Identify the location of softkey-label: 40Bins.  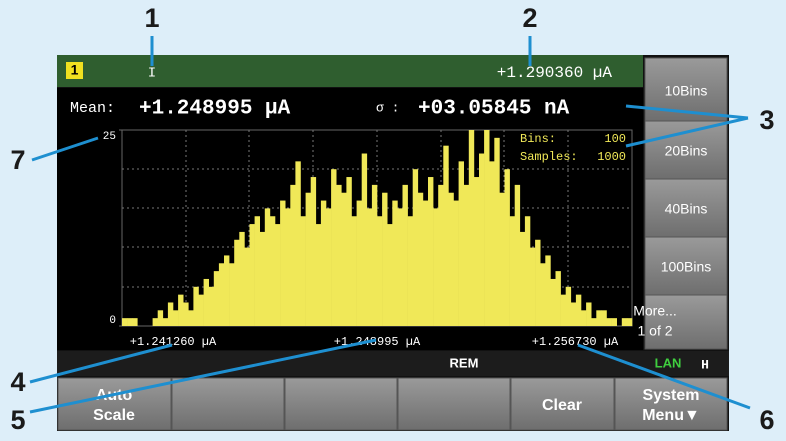
(686, 209).